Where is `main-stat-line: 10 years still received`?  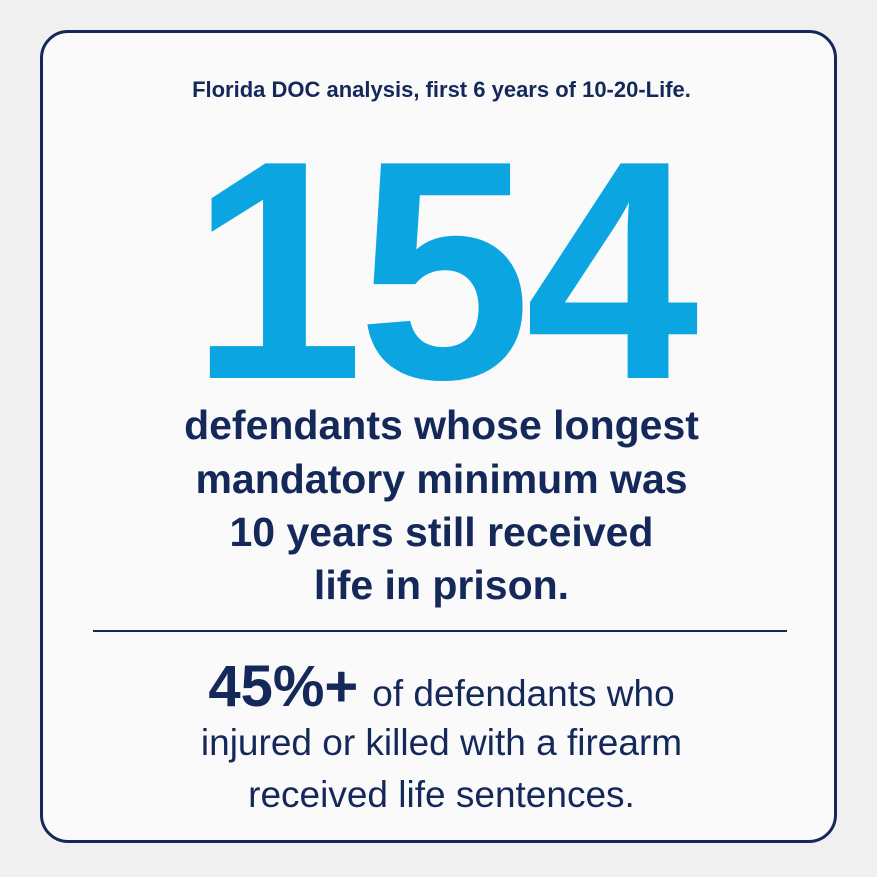 main-stat-line: 10 years still received is located at coordinates (441, 532).